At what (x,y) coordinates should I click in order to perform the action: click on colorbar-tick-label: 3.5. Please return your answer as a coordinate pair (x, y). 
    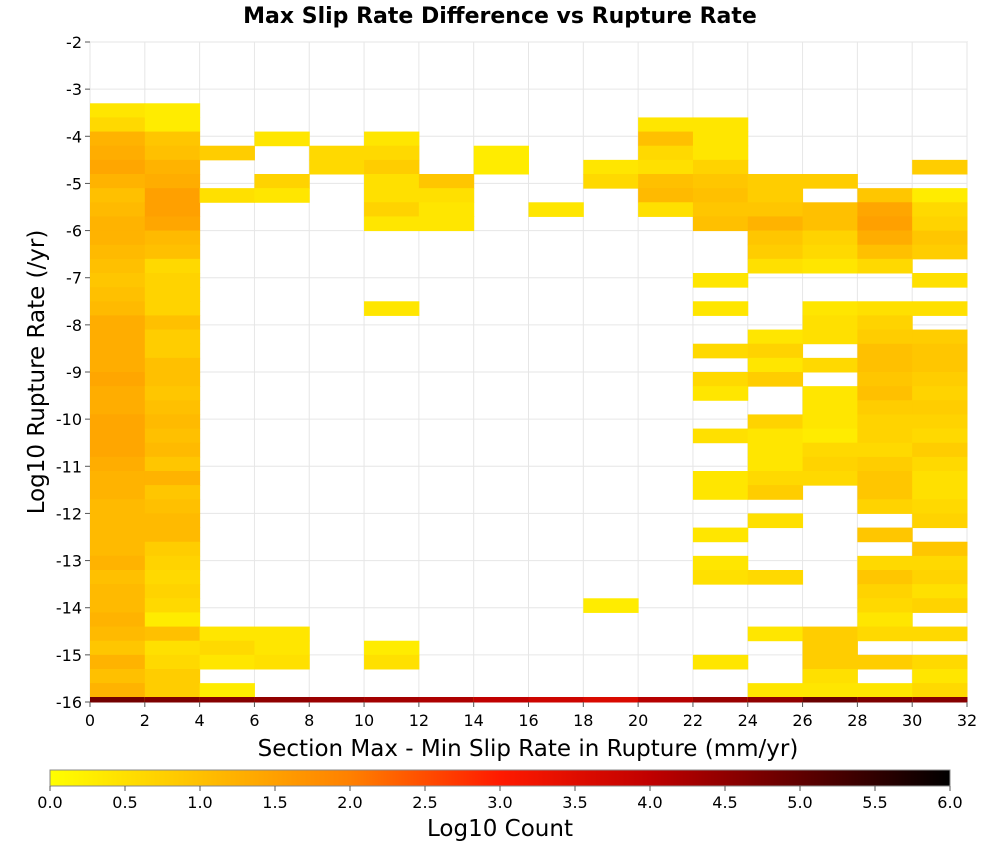
    Looking at the image, I should click on (574, 802).